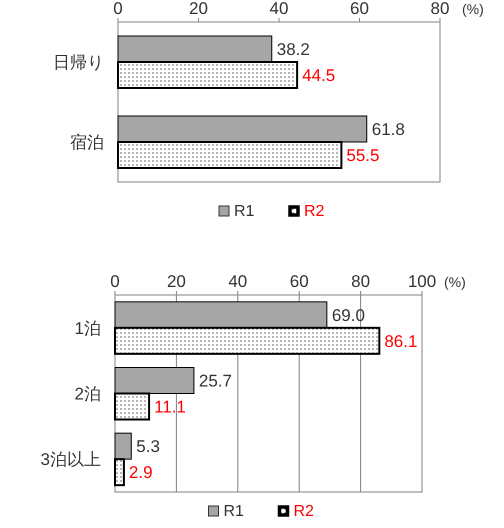  I want to click on data-label: 86.1, so click(401, 341).